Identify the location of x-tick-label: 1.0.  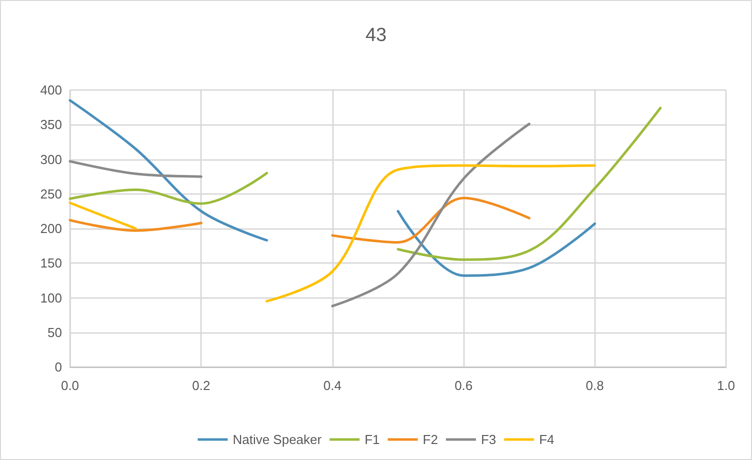
(726, 385).